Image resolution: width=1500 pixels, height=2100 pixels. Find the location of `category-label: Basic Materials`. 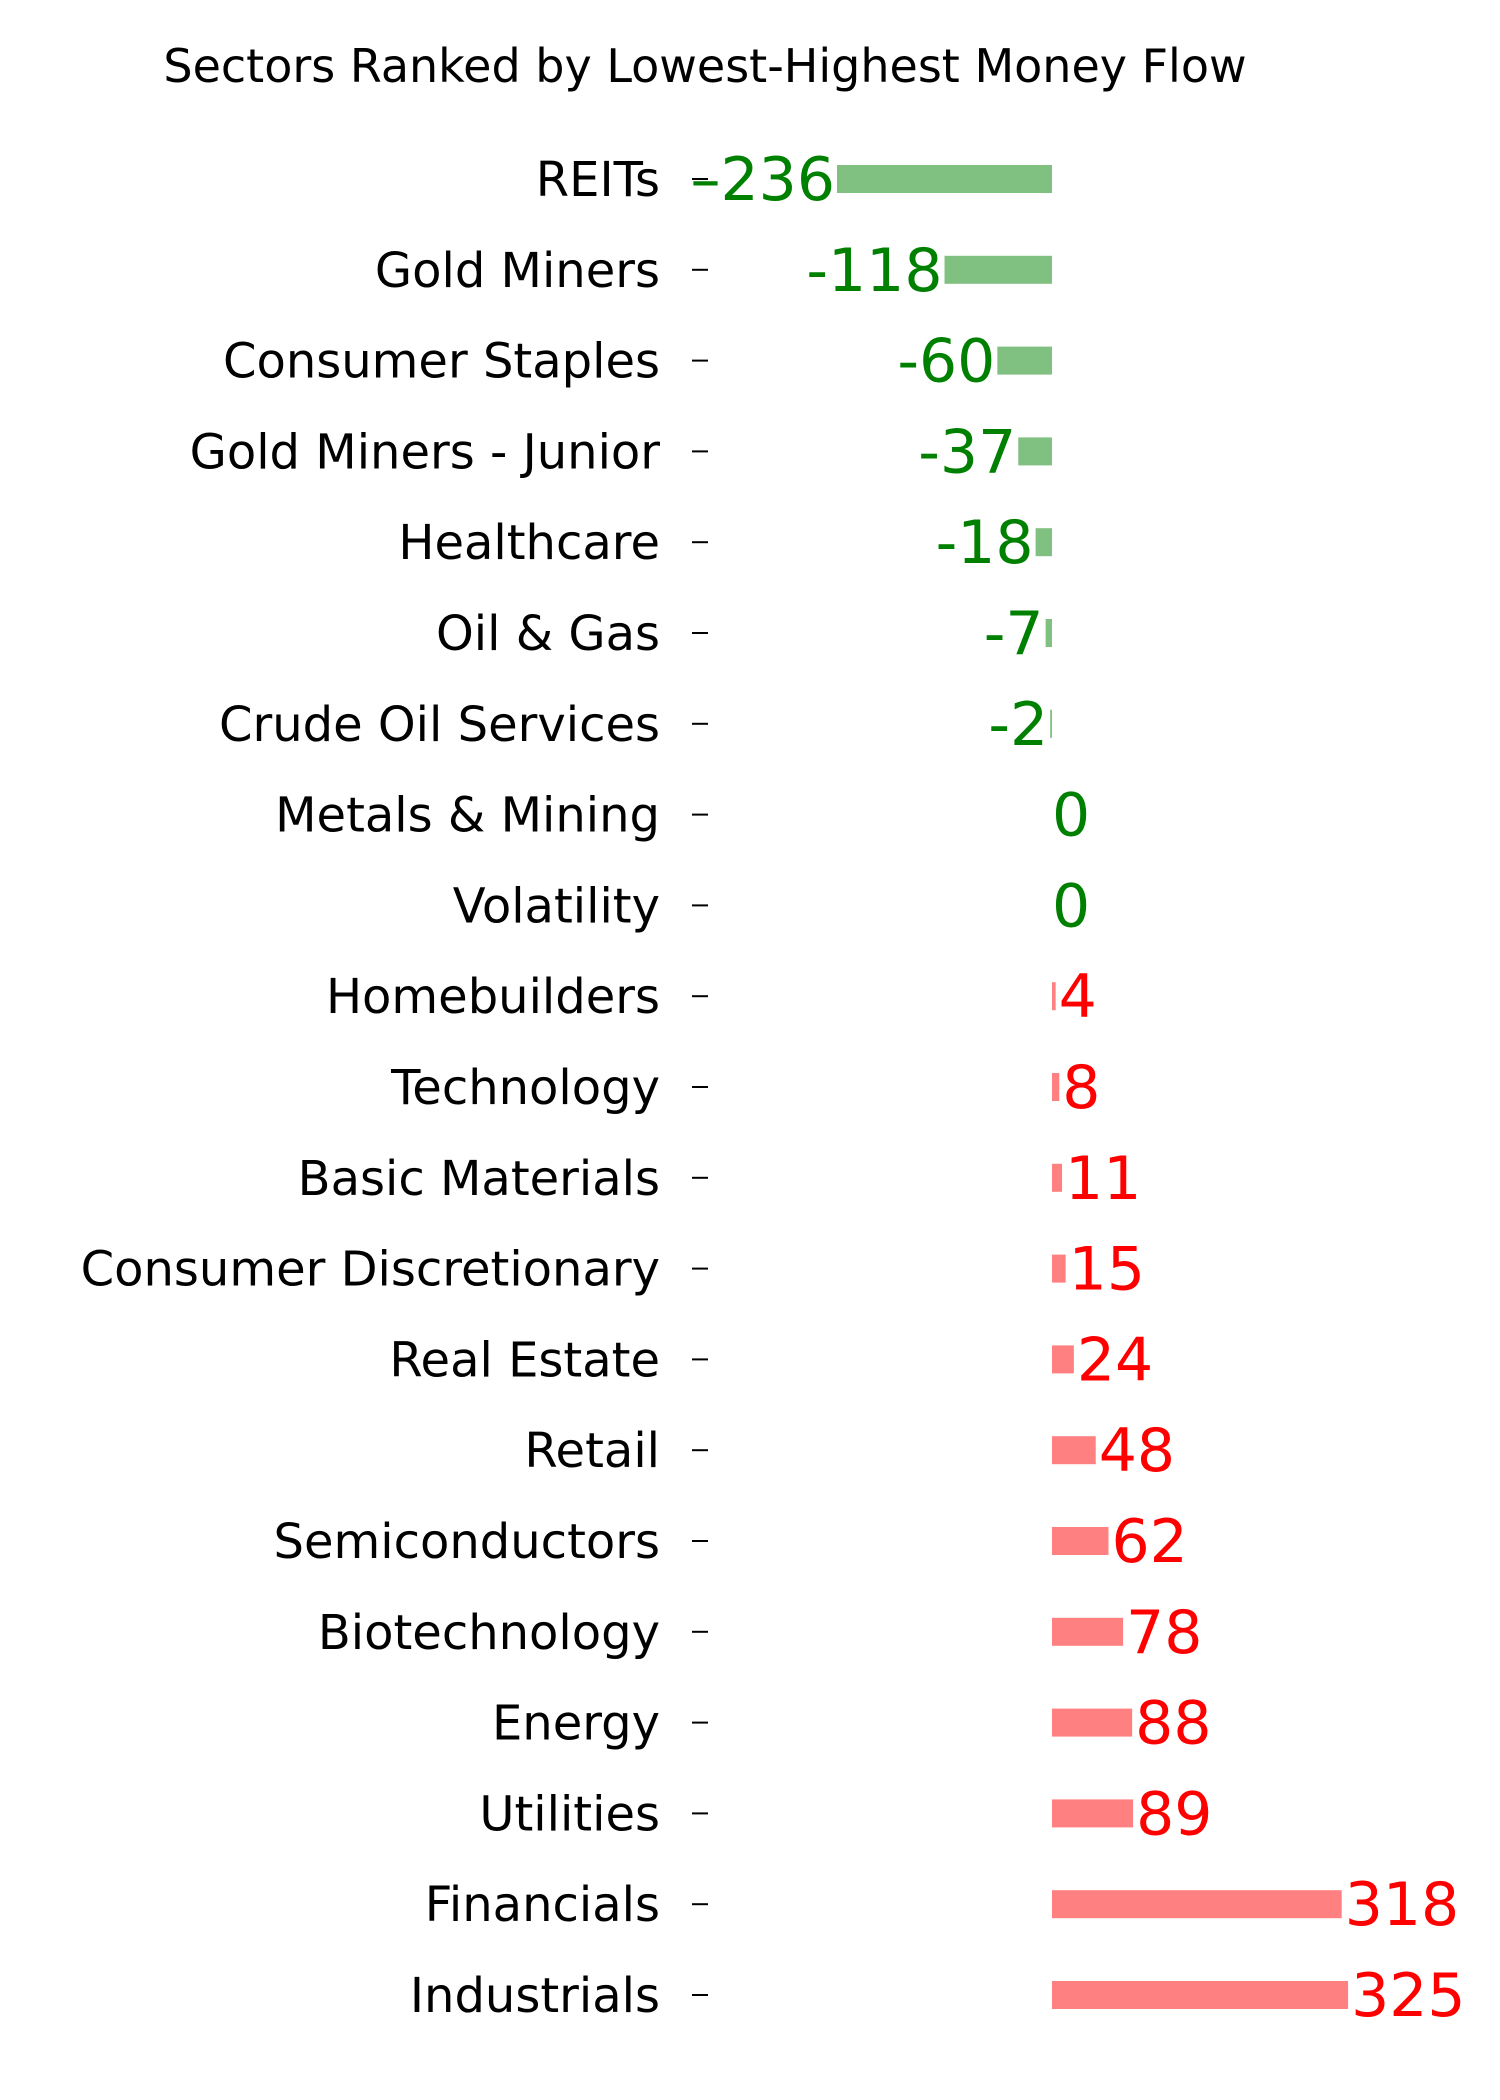

category-label: Basic Materials is located at coordinates (479, 1179).